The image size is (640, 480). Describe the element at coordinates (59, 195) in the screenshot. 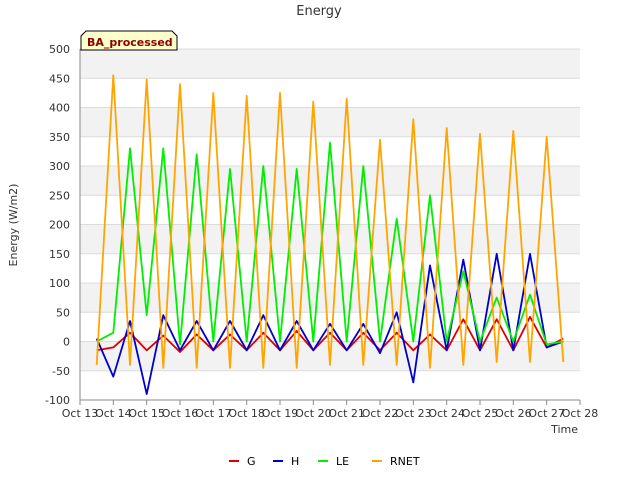

I see `y-tick-label: 250` at that location.